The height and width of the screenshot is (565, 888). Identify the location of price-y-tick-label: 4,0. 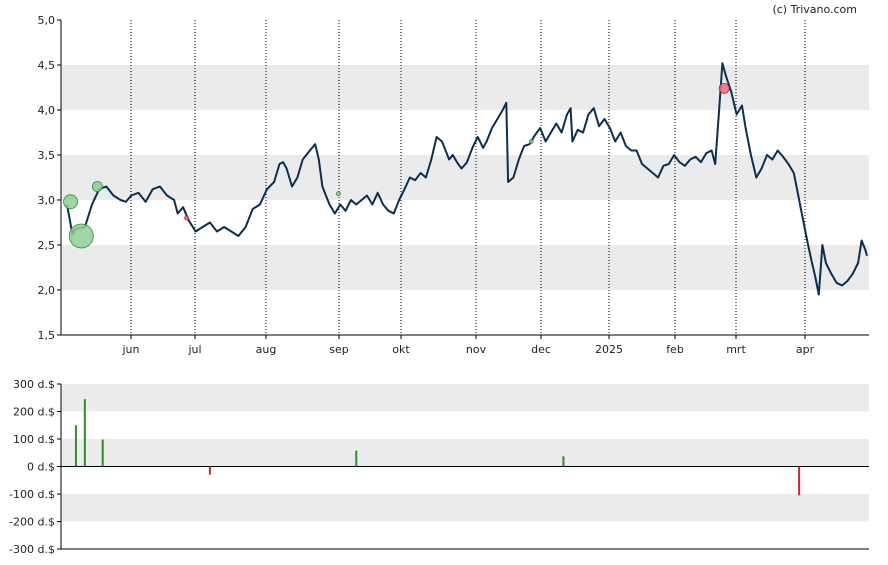
(47, 110).